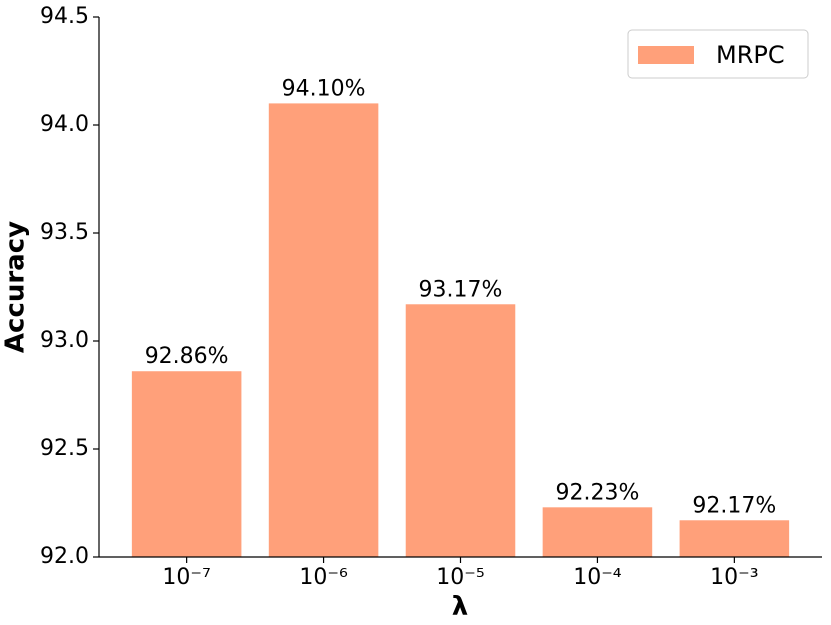  I want to click on y-tick-label: 92.0, so click(64, 556).